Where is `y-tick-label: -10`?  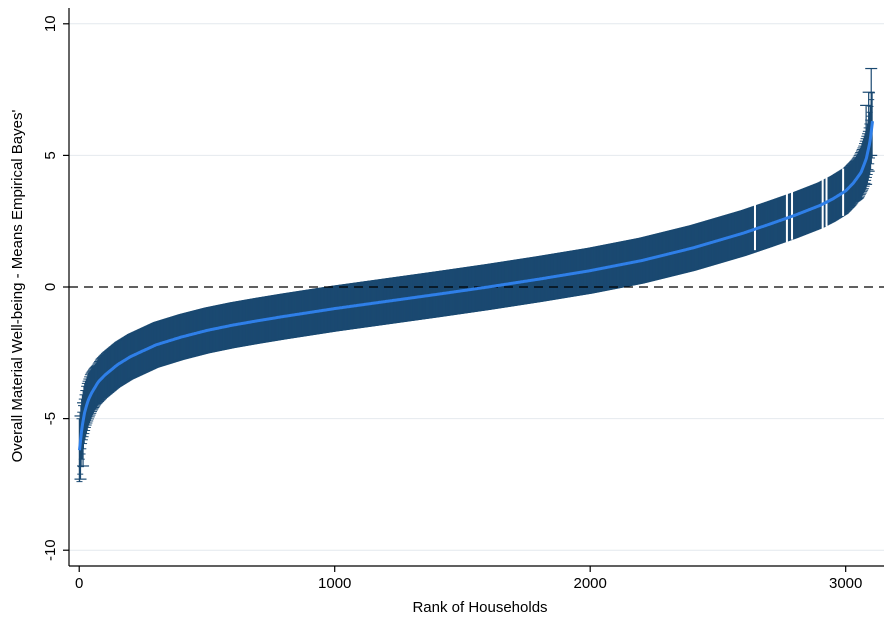 y-tick-label: -10 is located at coordinates (50, 550).